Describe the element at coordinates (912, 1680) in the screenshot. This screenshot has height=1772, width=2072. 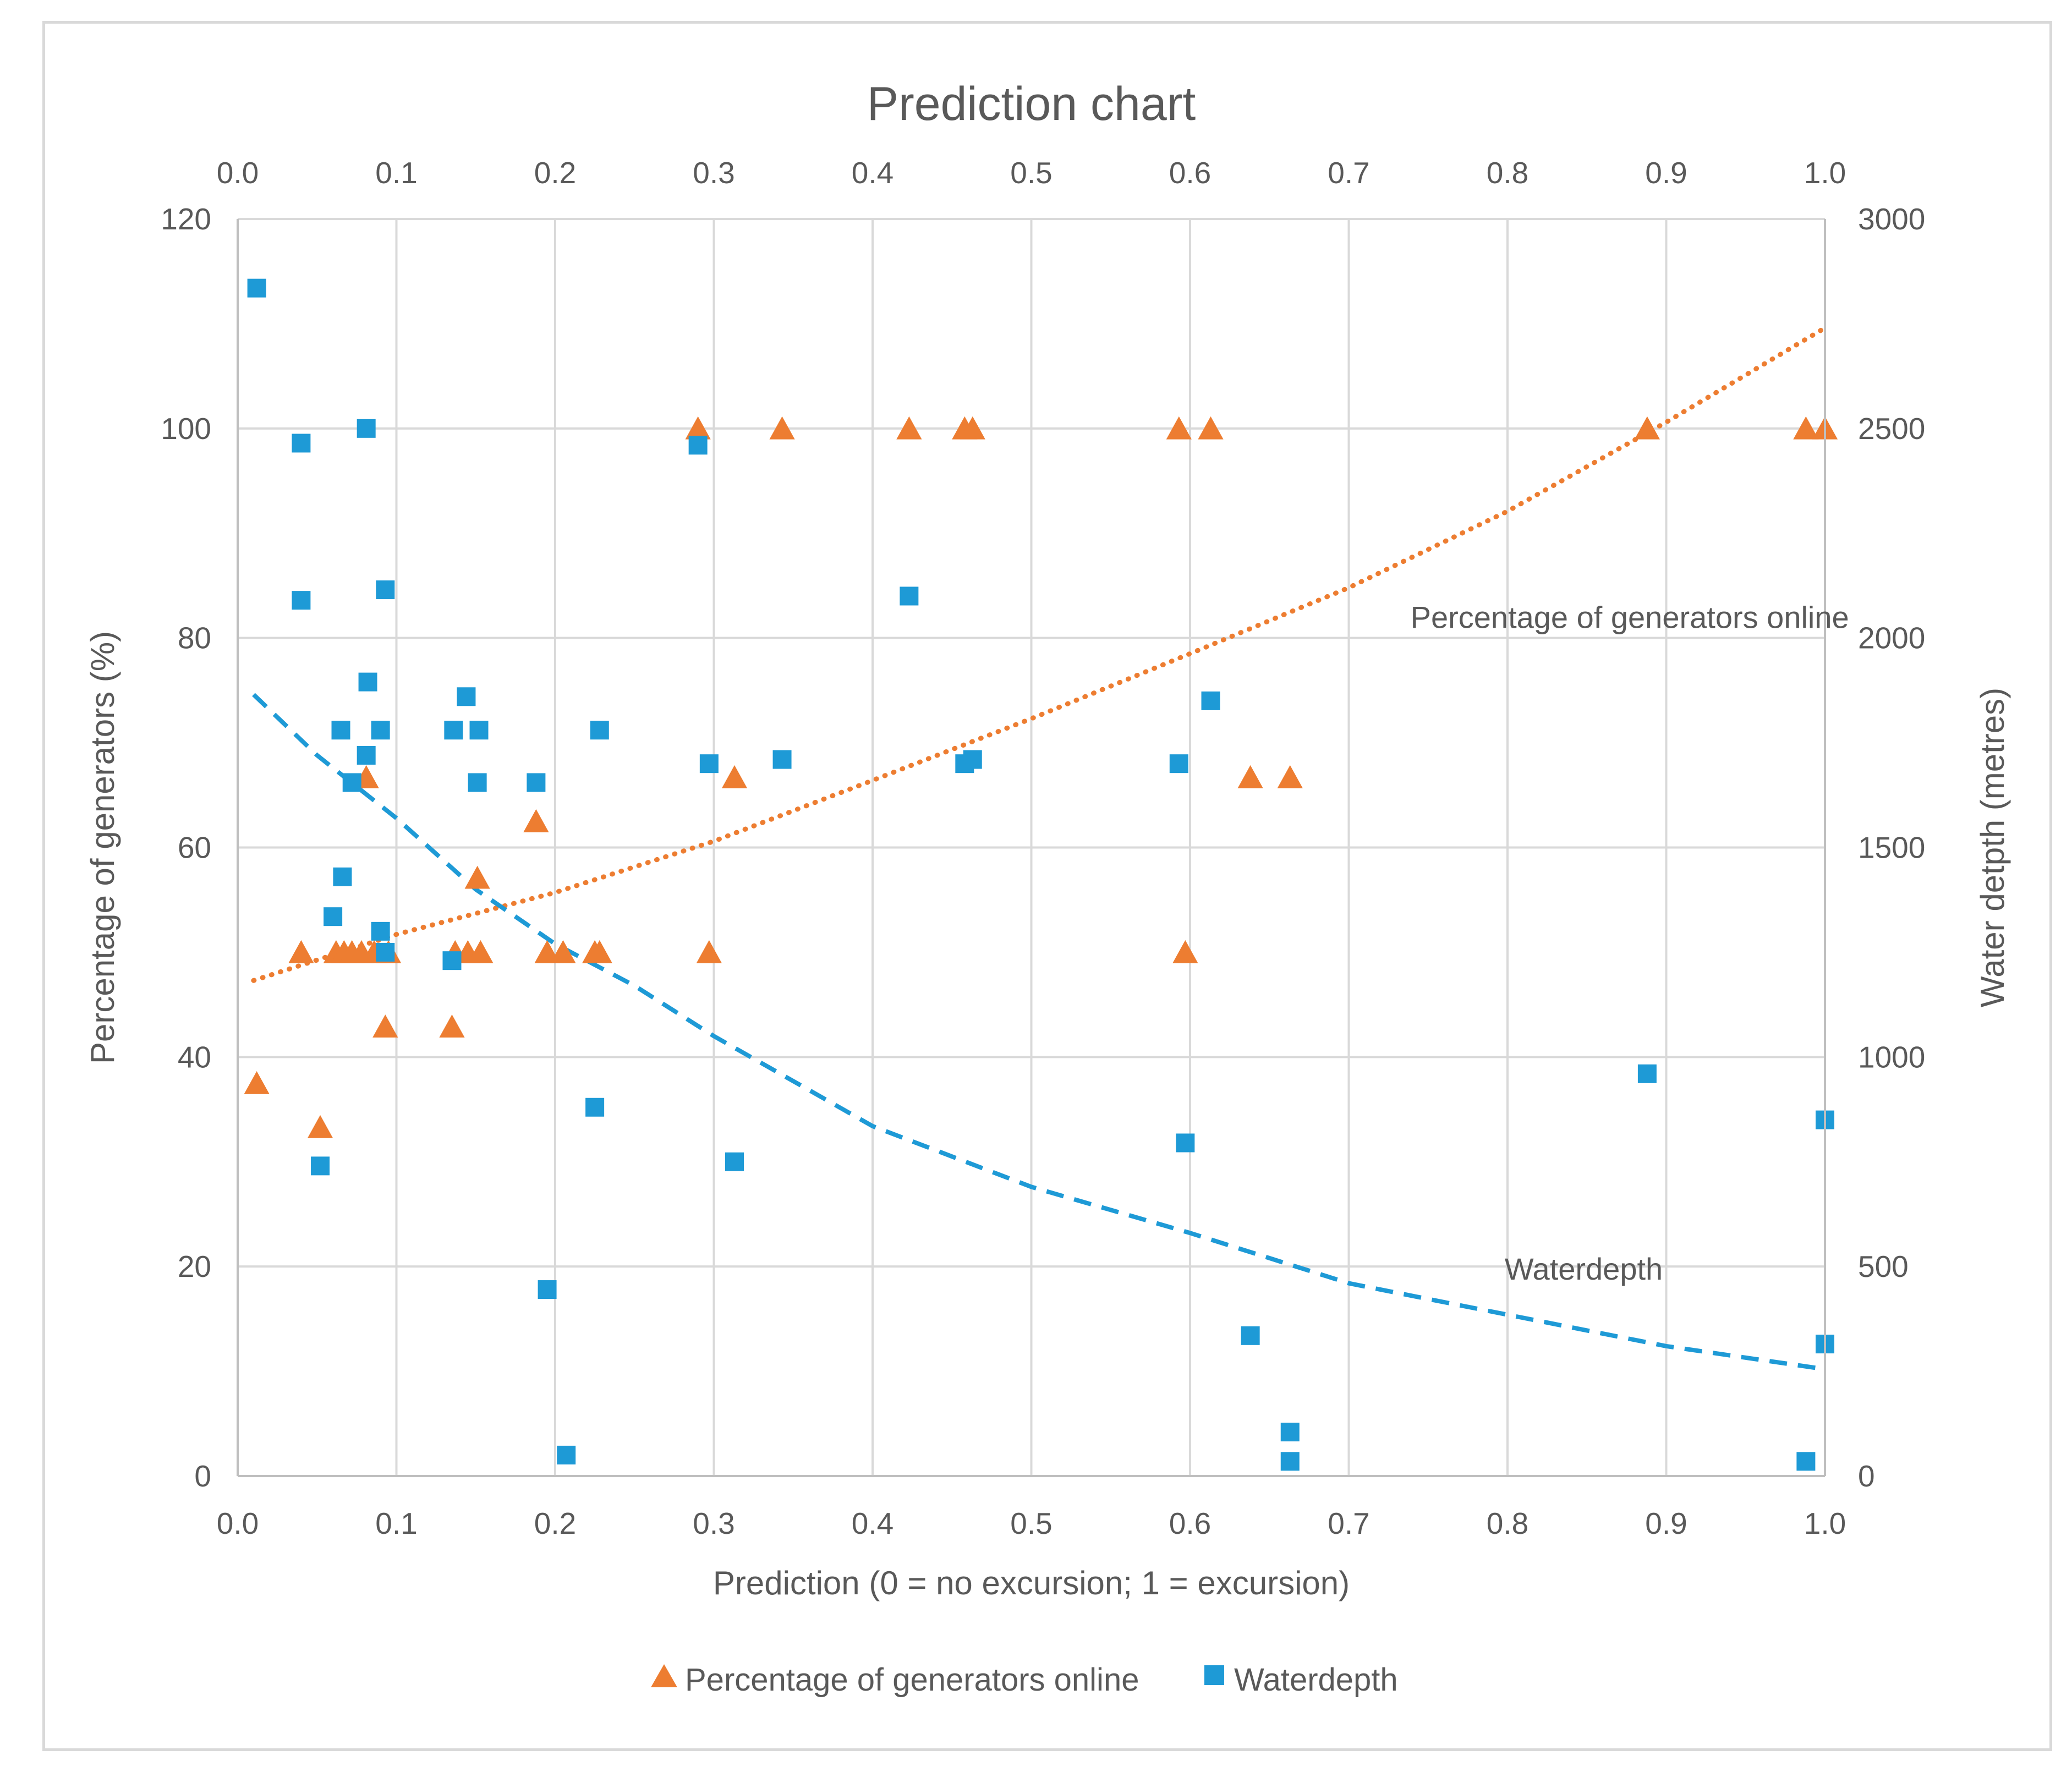
I see `legend-label-generators: Percentage of generators online` at that location.